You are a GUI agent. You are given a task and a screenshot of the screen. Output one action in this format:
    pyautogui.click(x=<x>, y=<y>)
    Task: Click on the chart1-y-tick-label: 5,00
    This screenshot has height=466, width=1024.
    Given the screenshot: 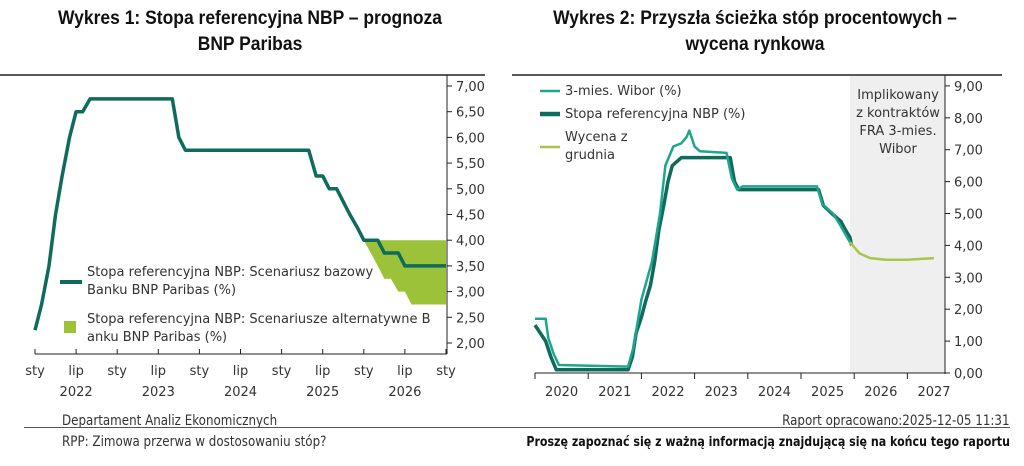 What is the action you would take?
    pyautogui.click(x=470, y=190)
    